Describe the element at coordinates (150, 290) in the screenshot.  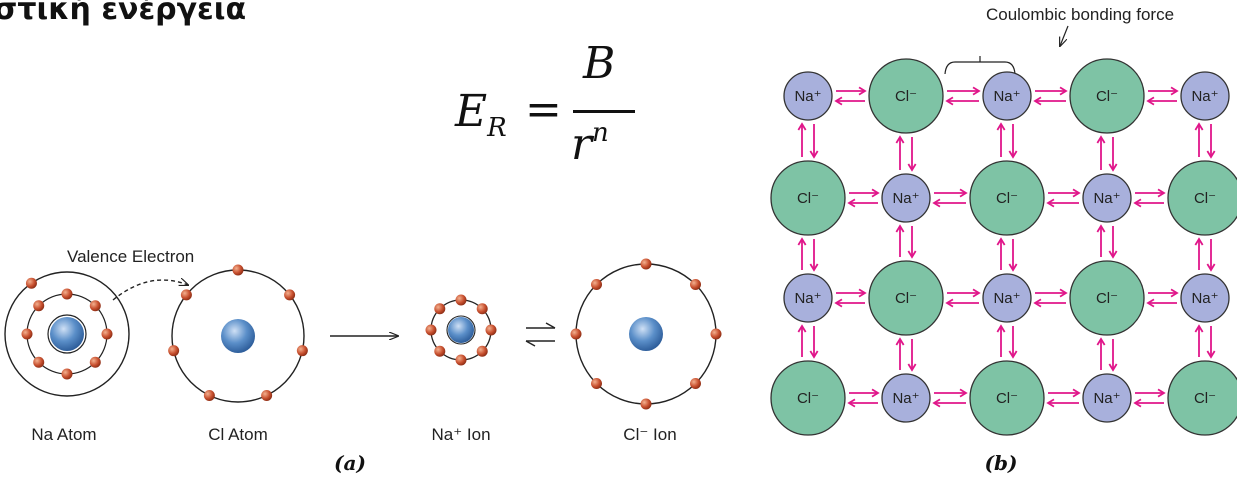
I see `valence-transfer-arrow` at that location.